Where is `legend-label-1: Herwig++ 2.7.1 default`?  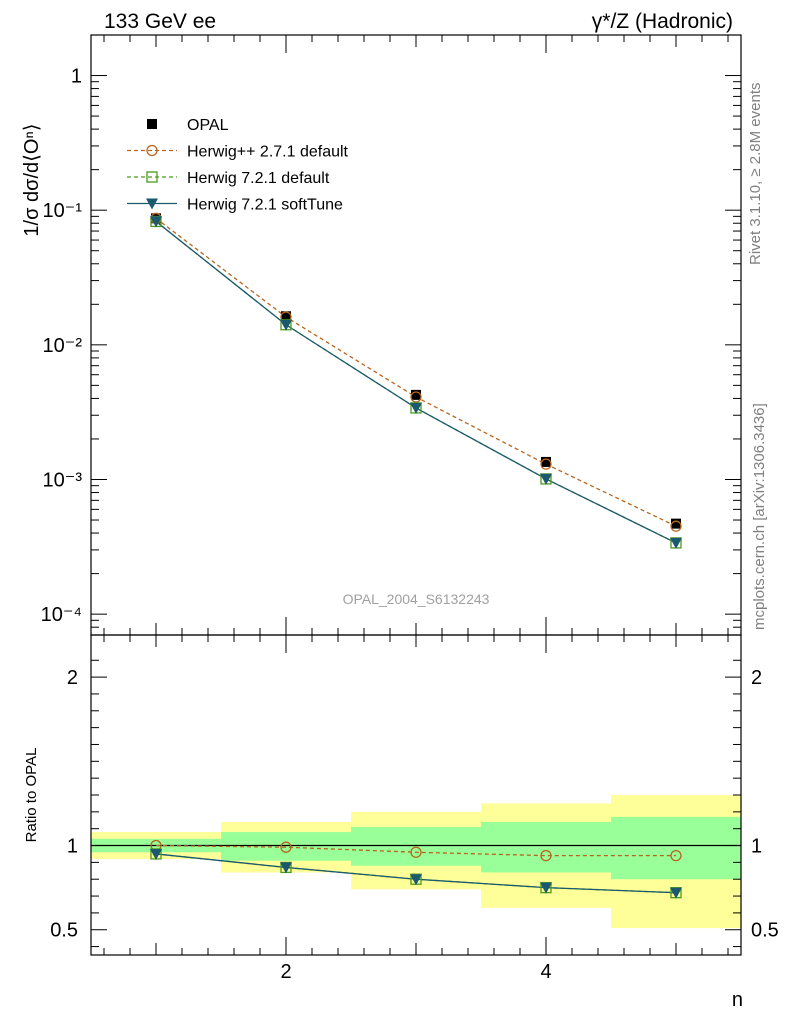
legend-label-1: Herwig++ 2.7.1 default is located at coordinates (268, 152).